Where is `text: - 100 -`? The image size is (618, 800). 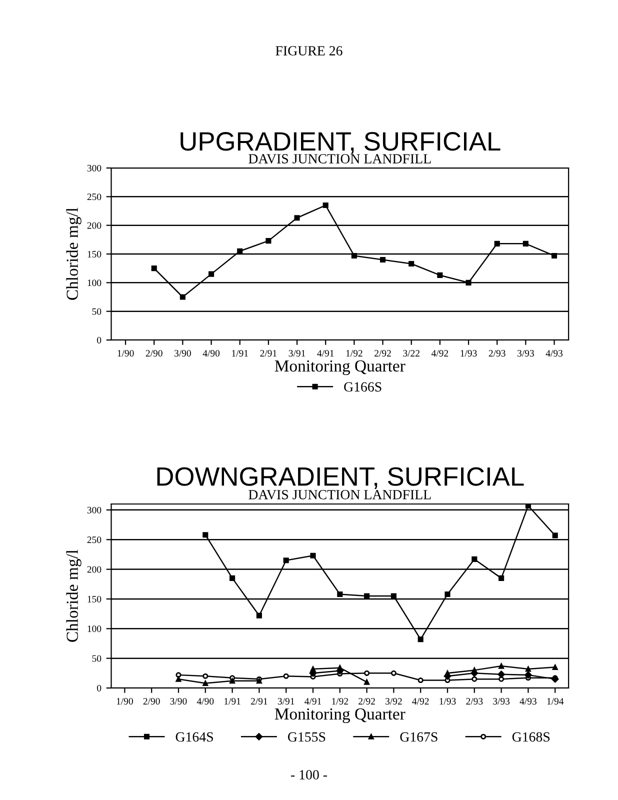
text: - 100 - is located at coordinates (309, 775).